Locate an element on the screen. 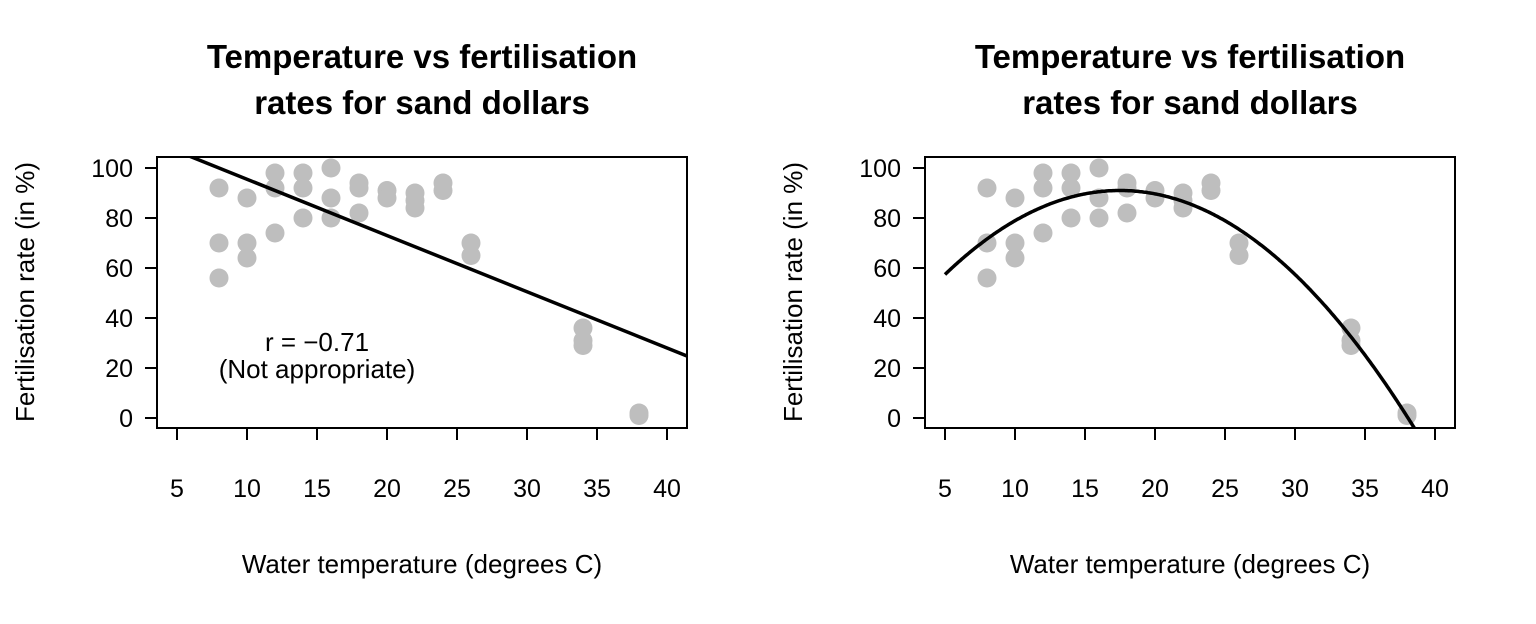 The image size is (1536, 624). correlation-label: r = −0.71 is located at coordinates (317, 342).